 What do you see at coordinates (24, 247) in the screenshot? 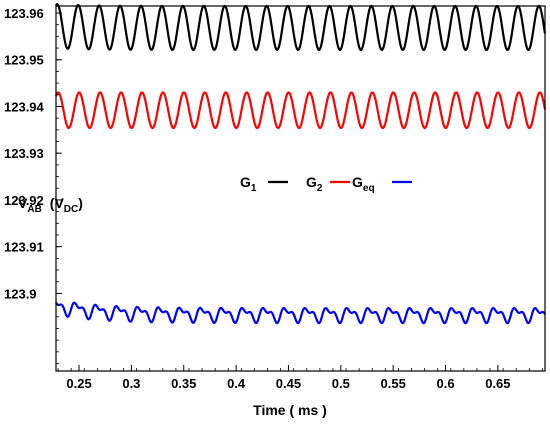
I see `y-tick-label: 123.91` at bounding box center [24, 247].